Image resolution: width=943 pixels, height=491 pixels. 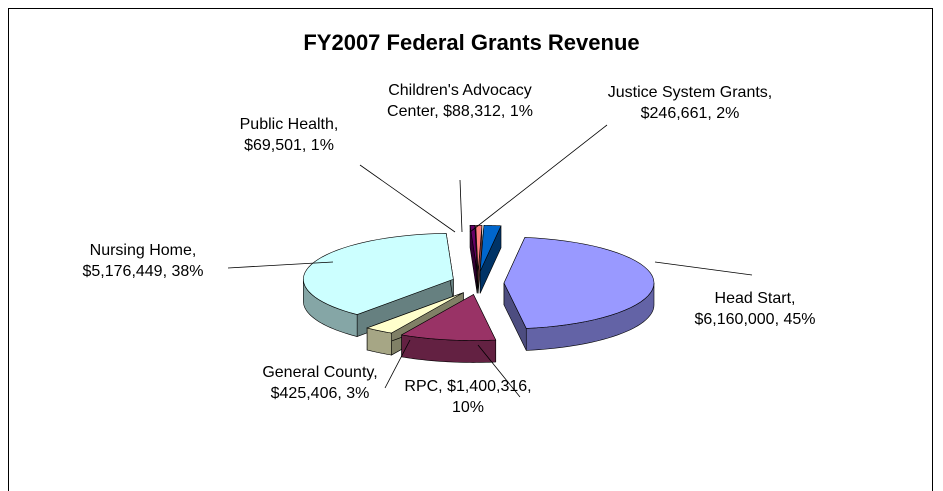 I want to click on label-percent: 2%, so click(x=728, y=113).